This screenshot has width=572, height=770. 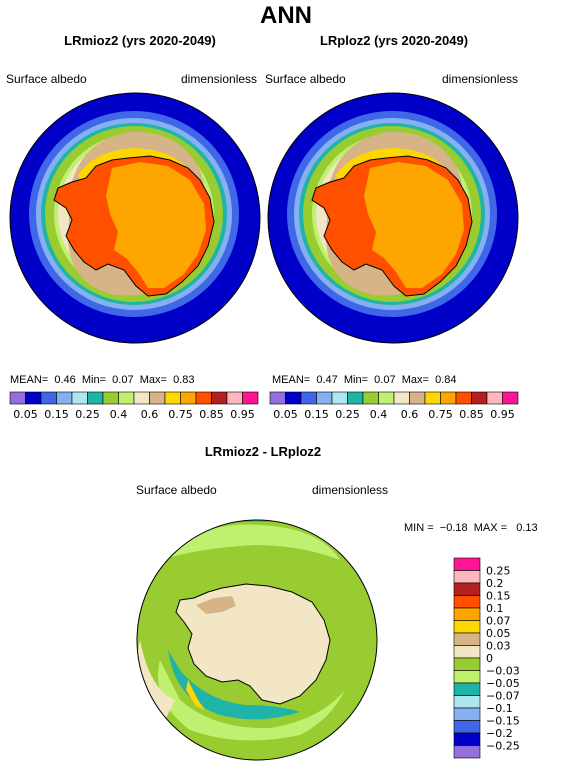 I want to click on map3-antarctica, so click(x=253, y=644).